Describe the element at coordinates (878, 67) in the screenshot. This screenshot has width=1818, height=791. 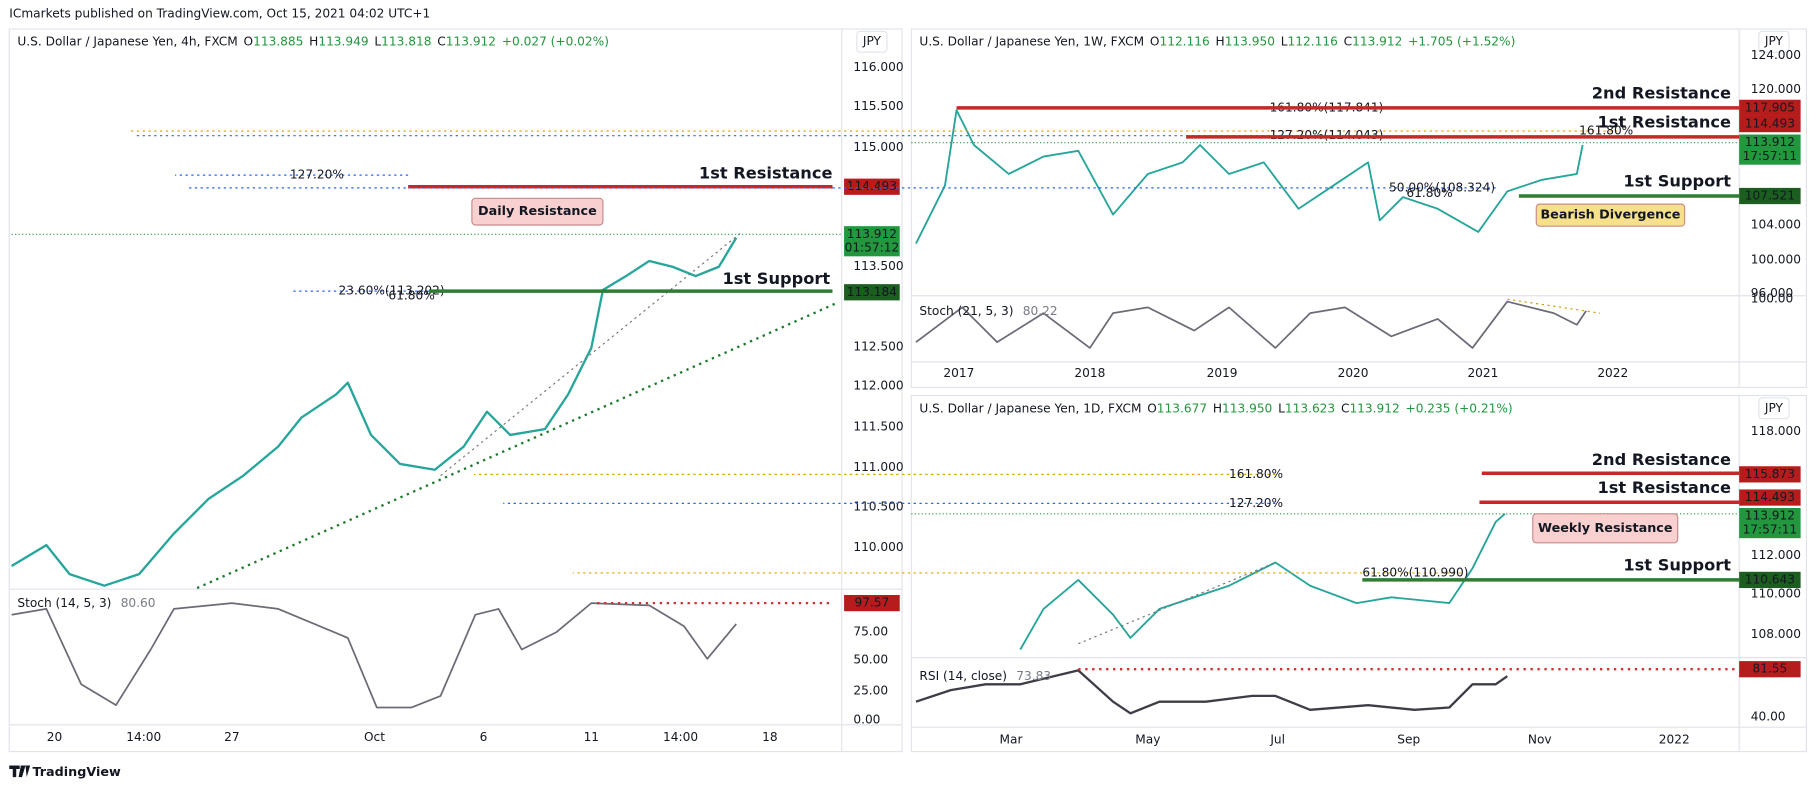
I see `price-tick-label: 116.000` at that location.